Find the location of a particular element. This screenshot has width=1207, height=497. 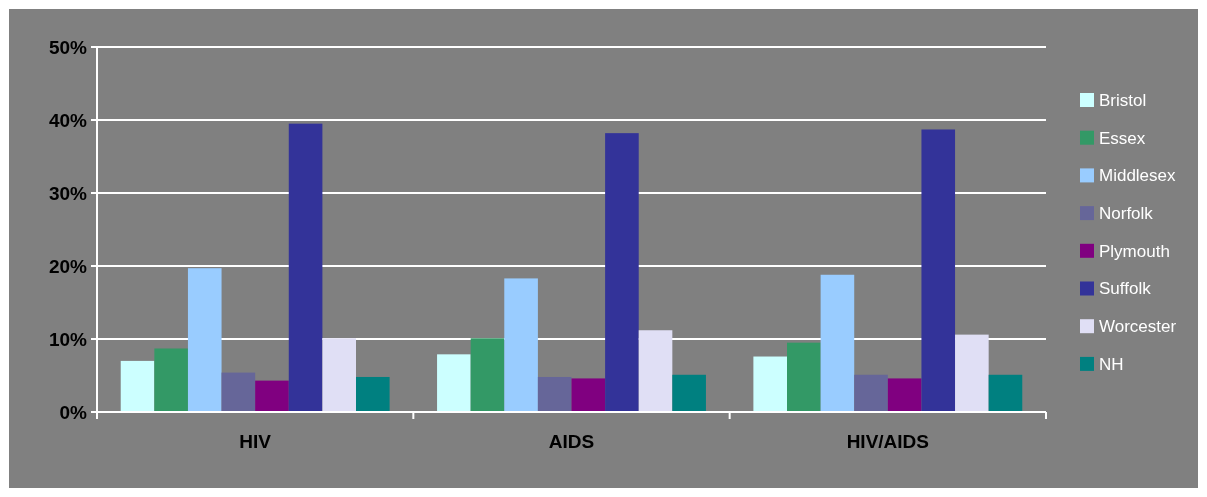

y-tick-label: 50% is located at coordinates (68, 47).